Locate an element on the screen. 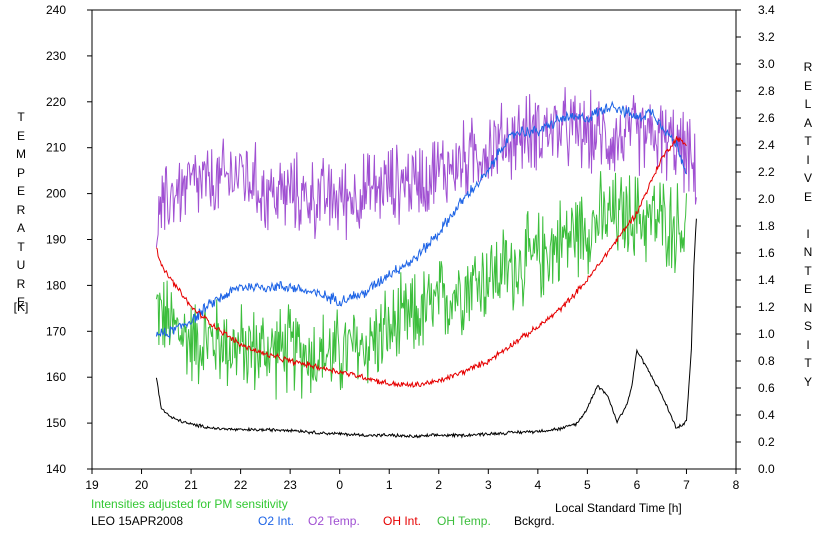 The image size is (828, 535). x-tick-label: 23 is located at coordinates (290, 485).